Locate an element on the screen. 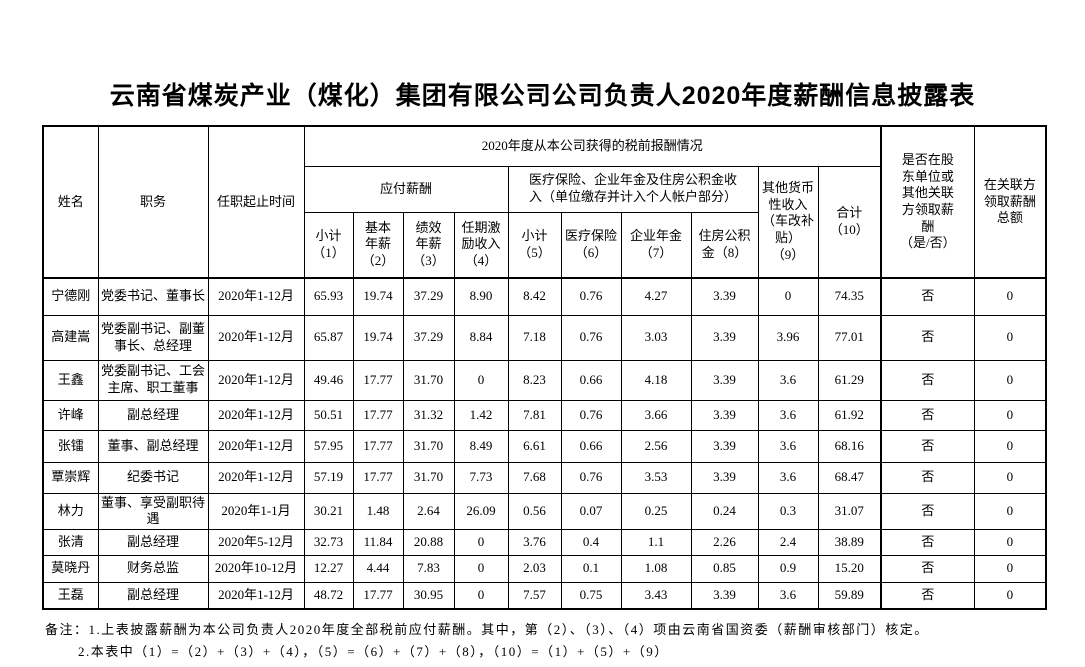 Image resolution: width=1085 pixels, height=667 pixels. cell-tenure-incentive-4: 8.49 is located at coordinates (481, 446).